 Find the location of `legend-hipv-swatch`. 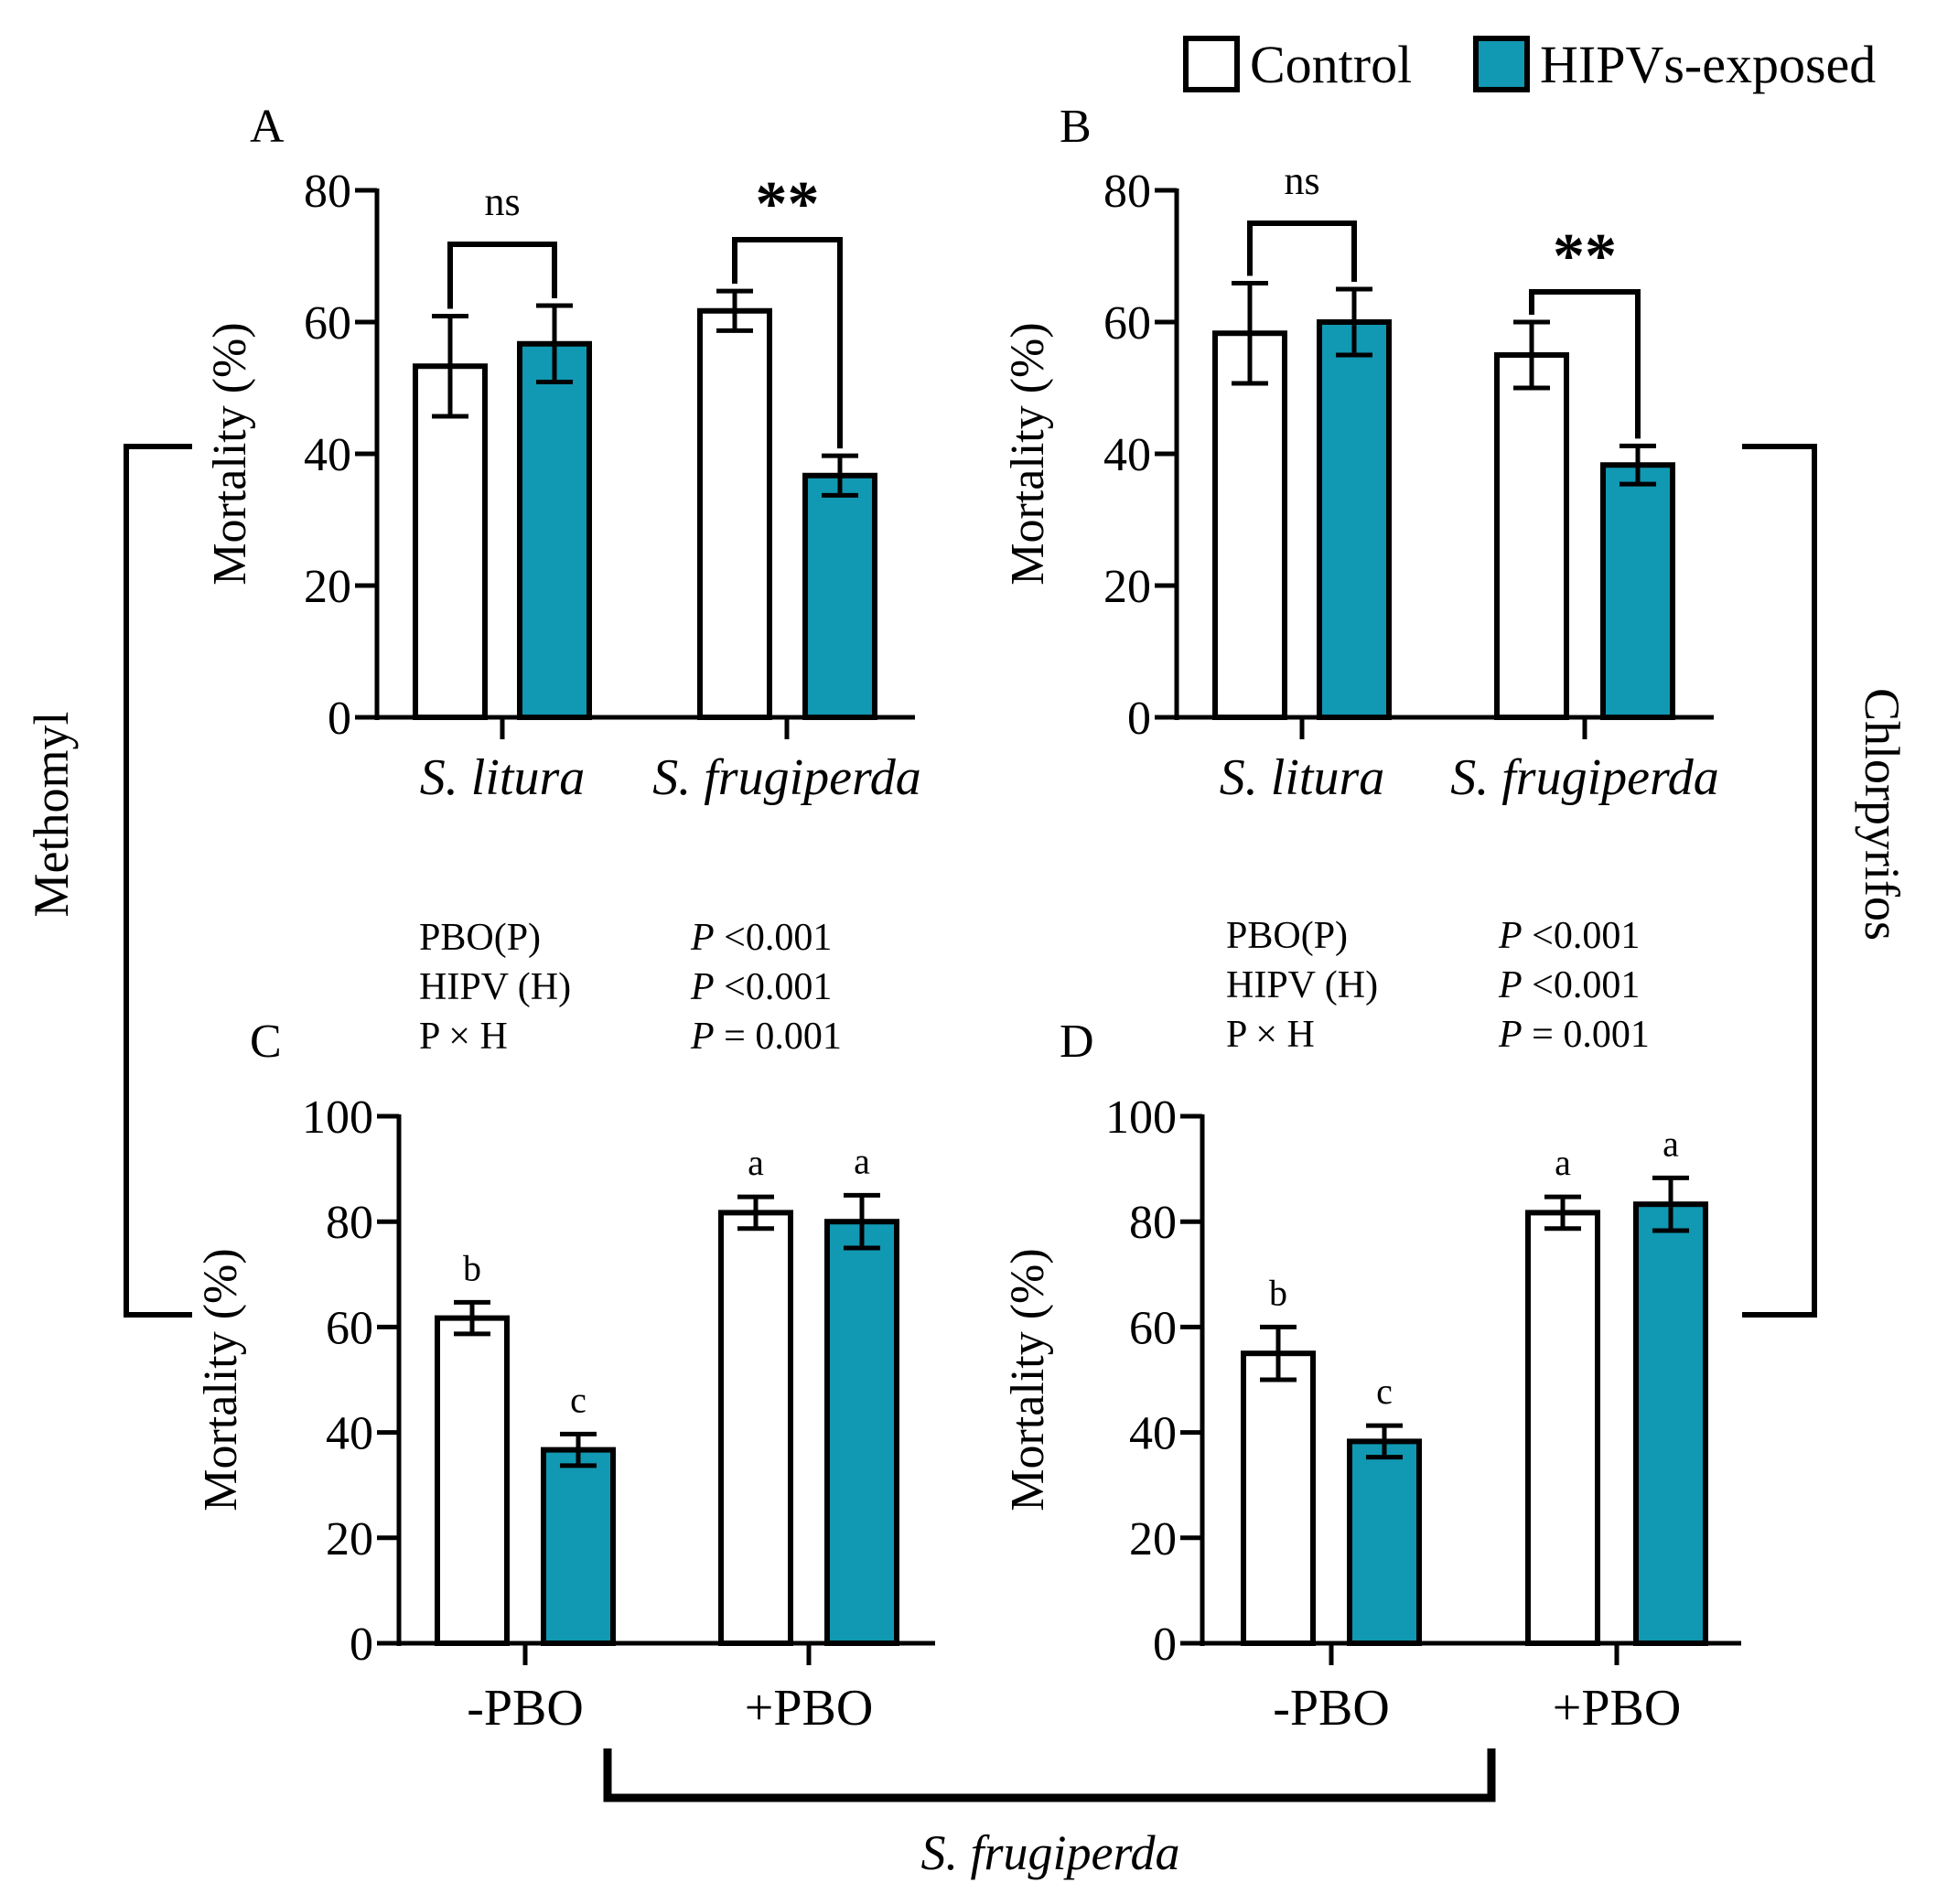

legend-hipv-swatch is located at coordinates (1502, 64).